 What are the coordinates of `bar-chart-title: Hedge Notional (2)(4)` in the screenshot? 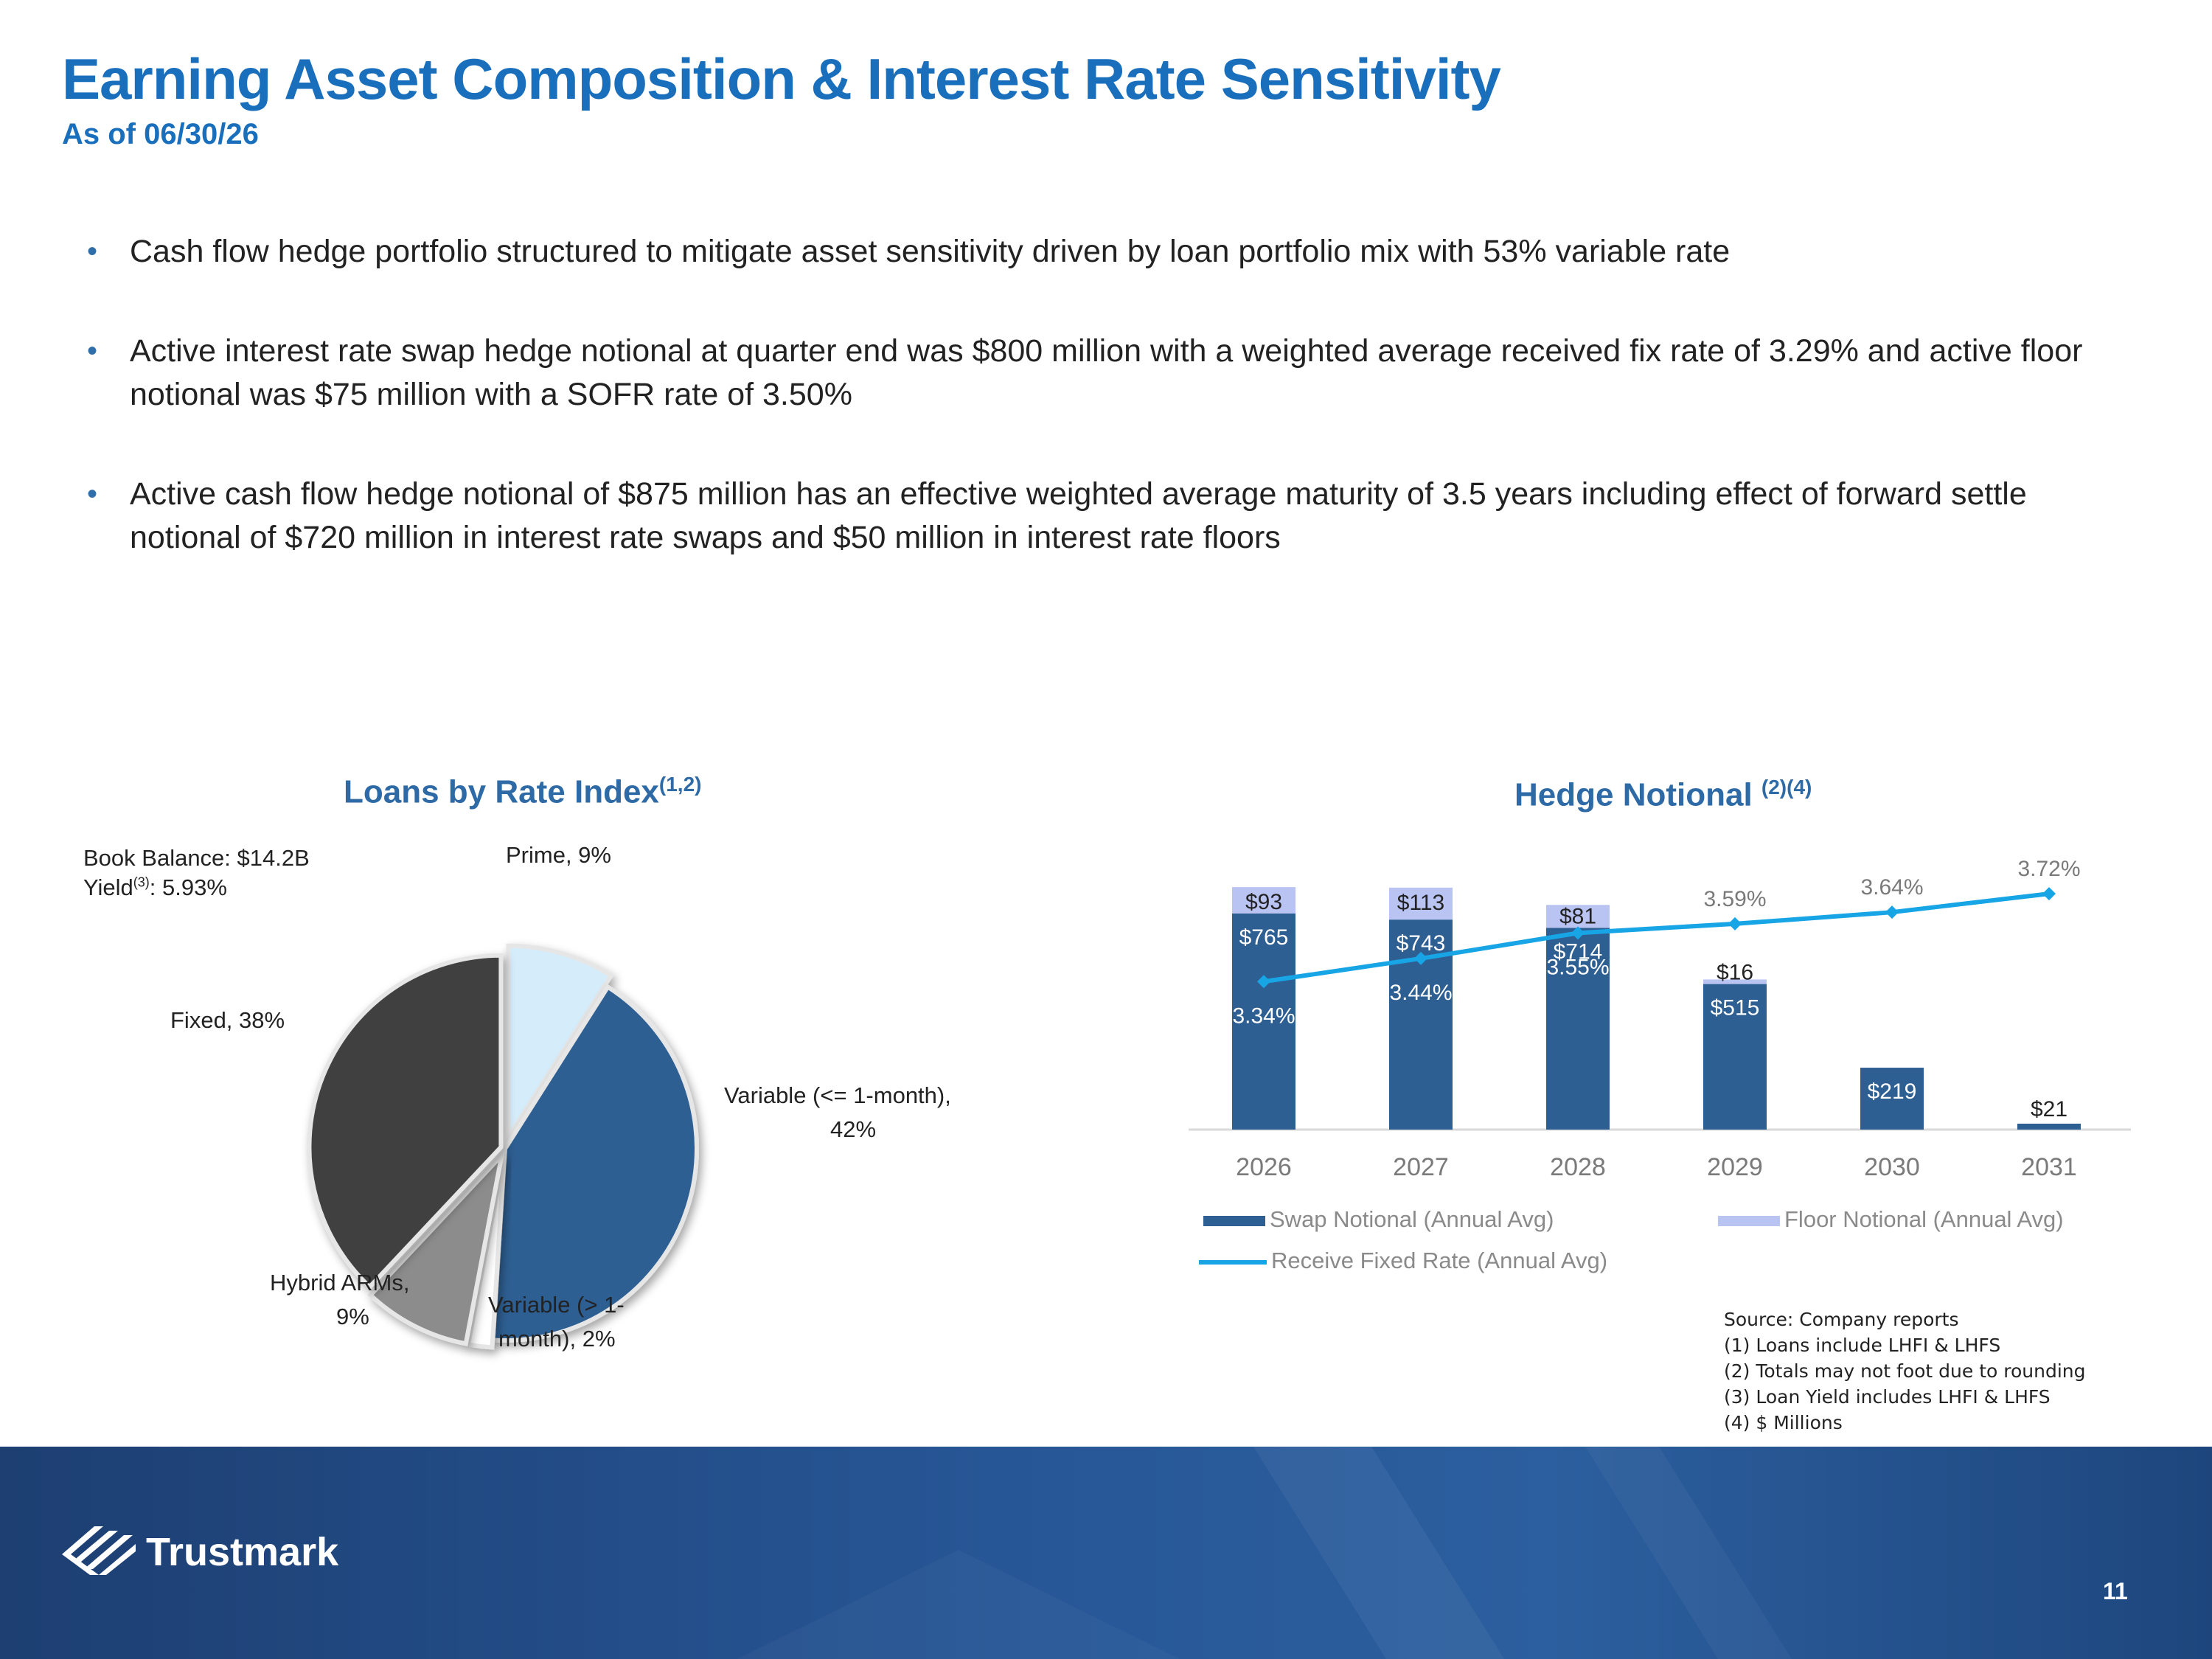 It's located at (1663, 794).